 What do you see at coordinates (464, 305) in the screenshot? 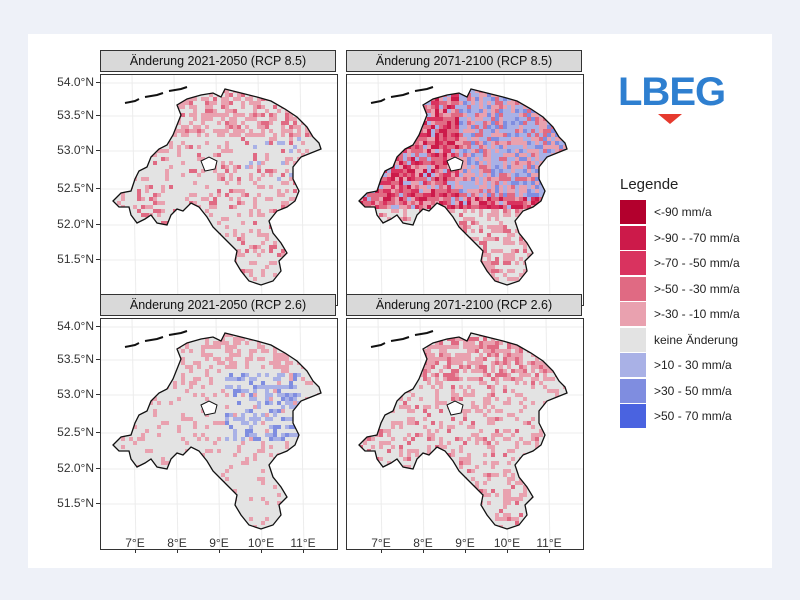
I see `panel-title: Änderung 2071-2100 (RCP 2.6)` at bounding box center [464, 305].